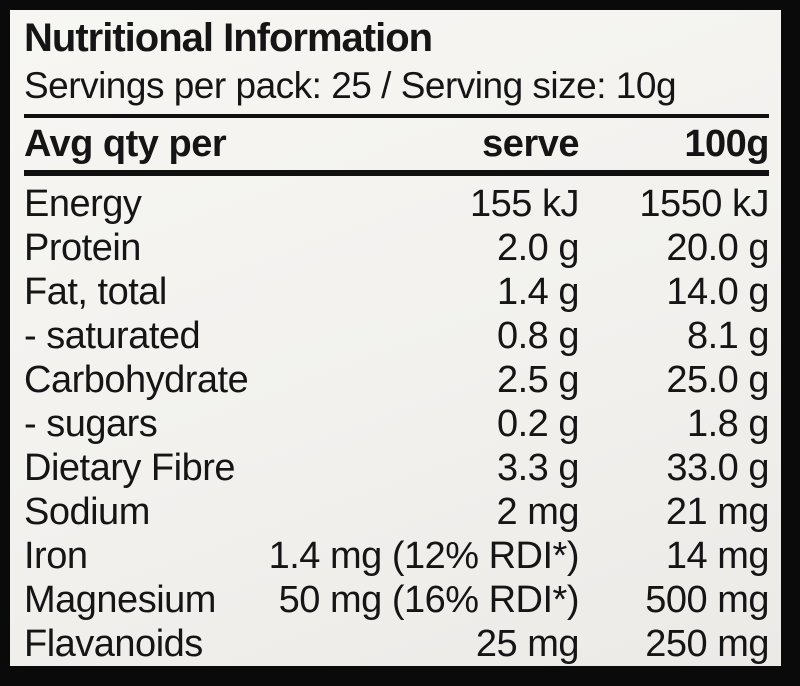 Image resolution: width=800 pixels, height=686 pixels. Describe the element at coordinates (397, 292) in the screenshot. I see `nutrient-row-fat-total: Fat, total 1.4 g 14.0 g` at that location.